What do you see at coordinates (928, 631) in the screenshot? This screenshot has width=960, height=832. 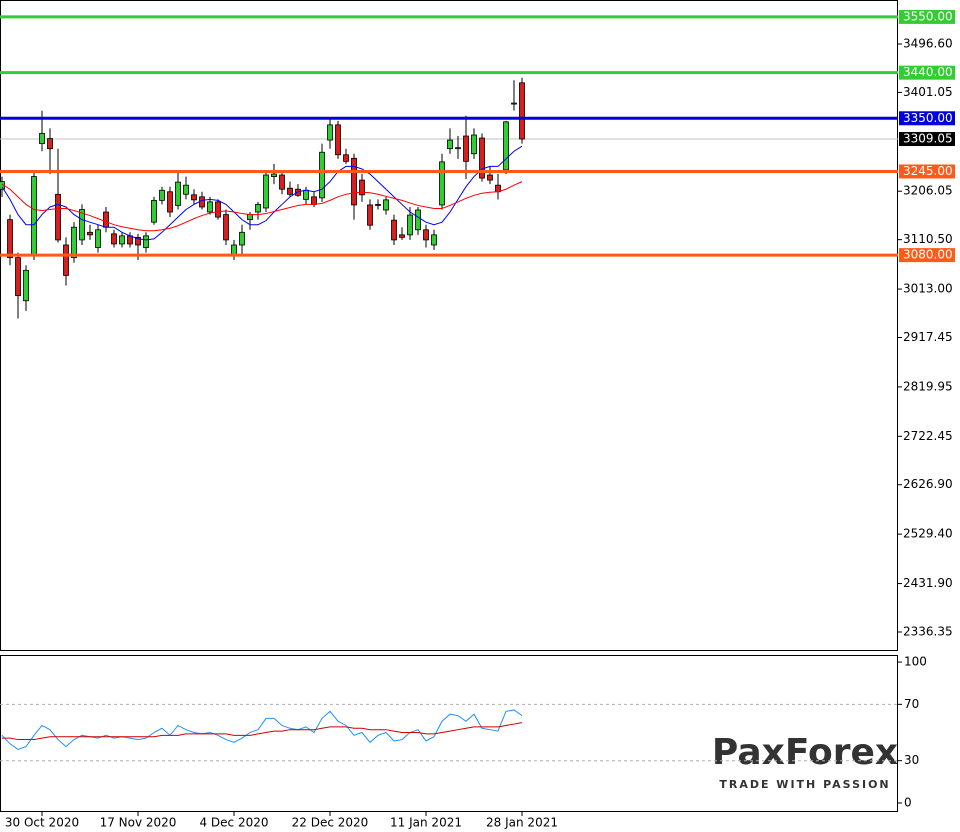 I see `y-tick-label: 2336.35` at bounding box center [928, 631].